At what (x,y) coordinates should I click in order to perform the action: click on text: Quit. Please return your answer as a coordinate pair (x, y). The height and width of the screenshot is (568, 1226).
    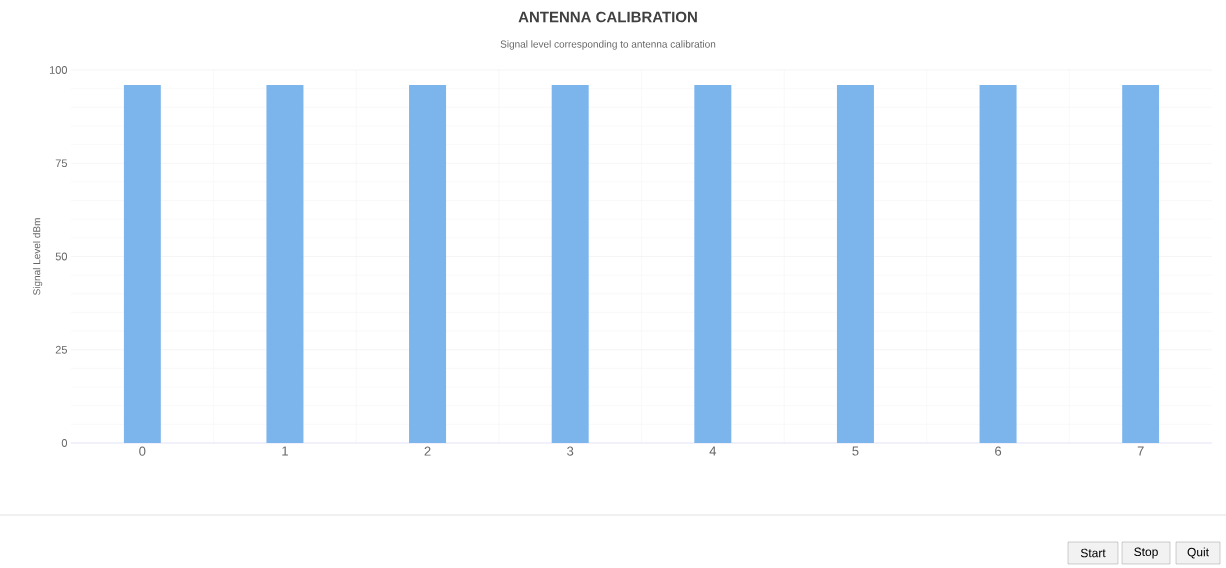
    Looking at the image, I should click on (1198, 553).